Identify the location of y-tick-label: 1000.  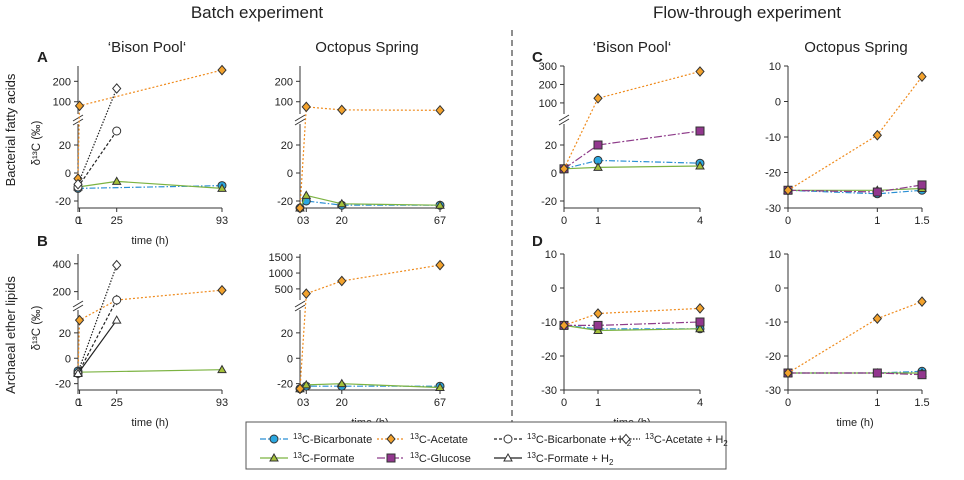
(281, 274).